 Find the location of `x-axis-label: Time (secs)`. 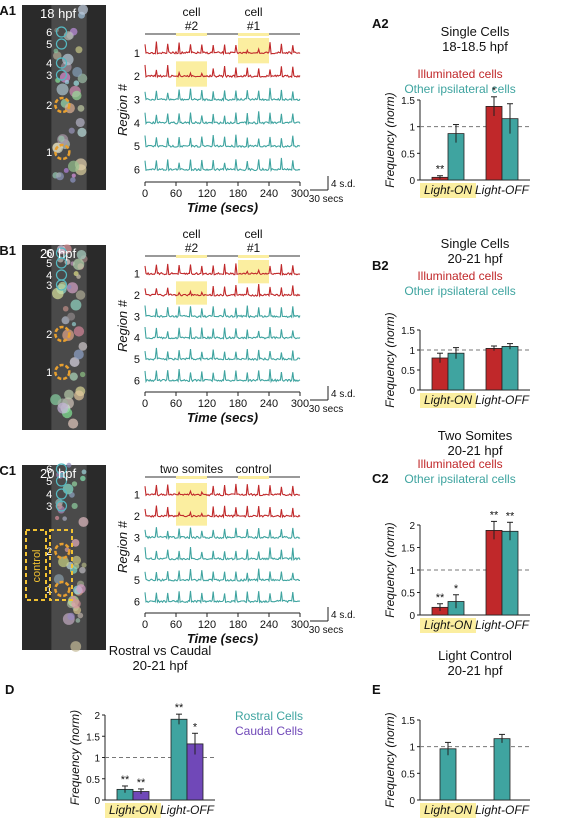

x-axis-label: Time (secs) is located at coordinates (222, 417).